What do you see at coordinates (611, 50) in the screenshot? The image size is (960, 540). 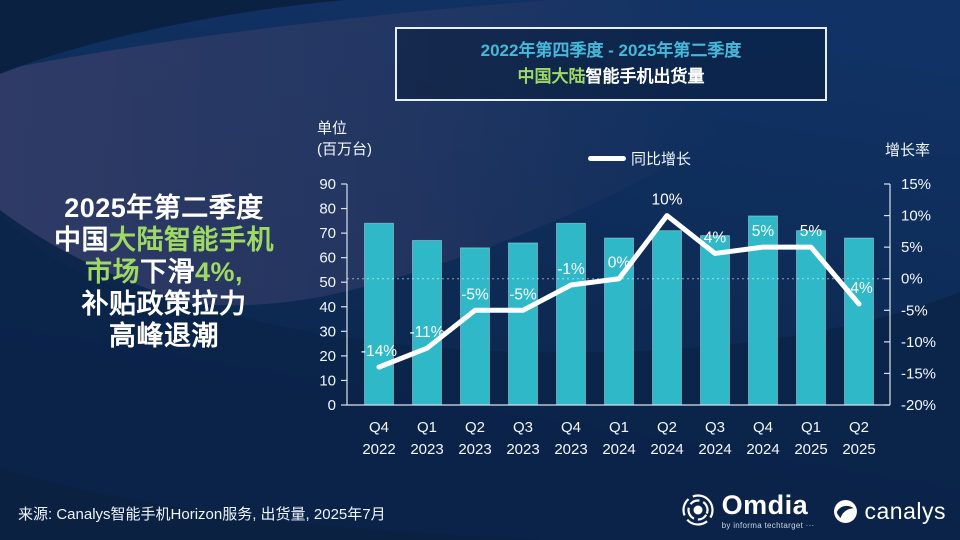 I see `chart-title-line1: 2022年第四季度 - 2025年第二季度` at bounding box center [611, 50].